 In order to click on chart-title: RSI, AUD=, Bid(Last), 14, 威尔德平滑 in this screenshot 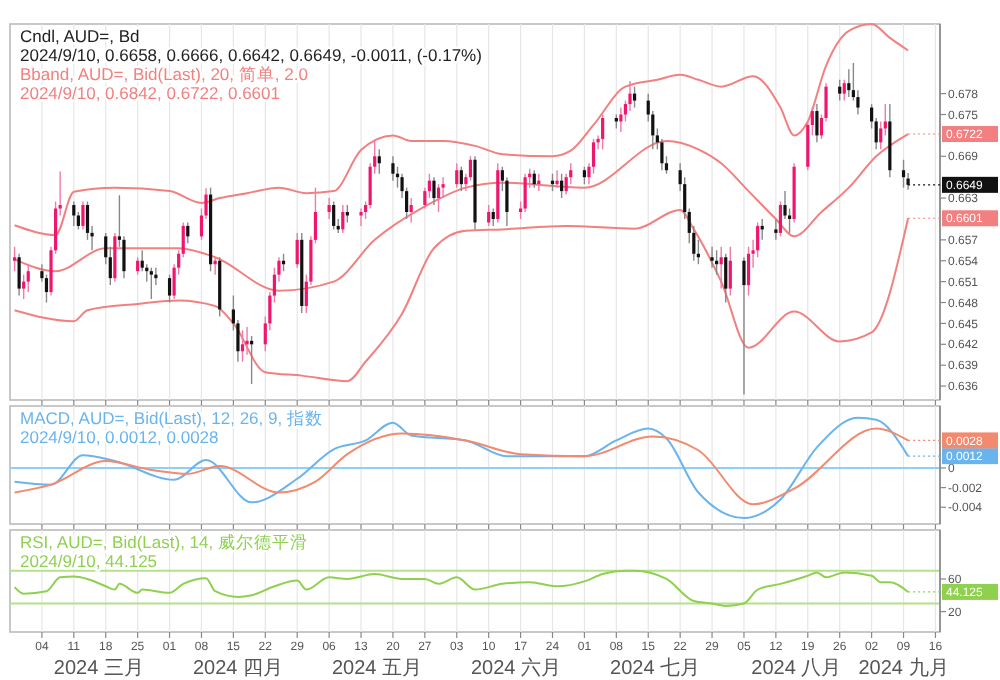, I will do `click(164, 542)`.